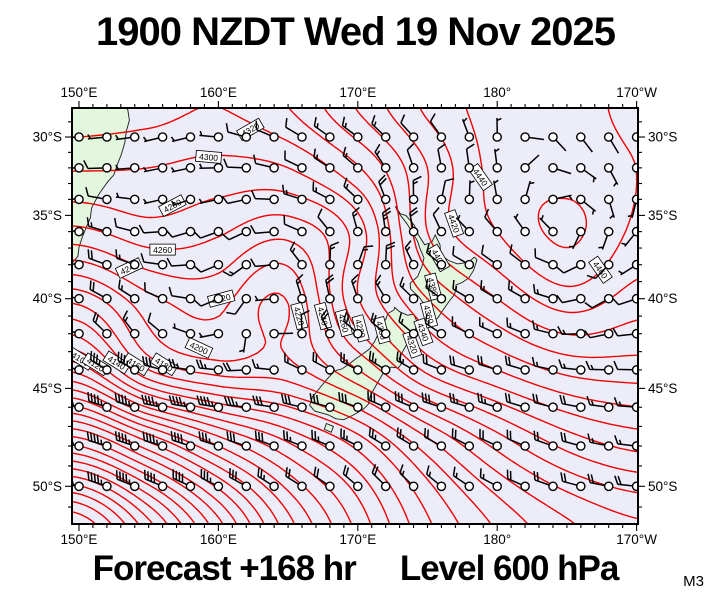 The image size is (711, 600). I want to click on lat-label-left: 35°S, so click(47, 215).